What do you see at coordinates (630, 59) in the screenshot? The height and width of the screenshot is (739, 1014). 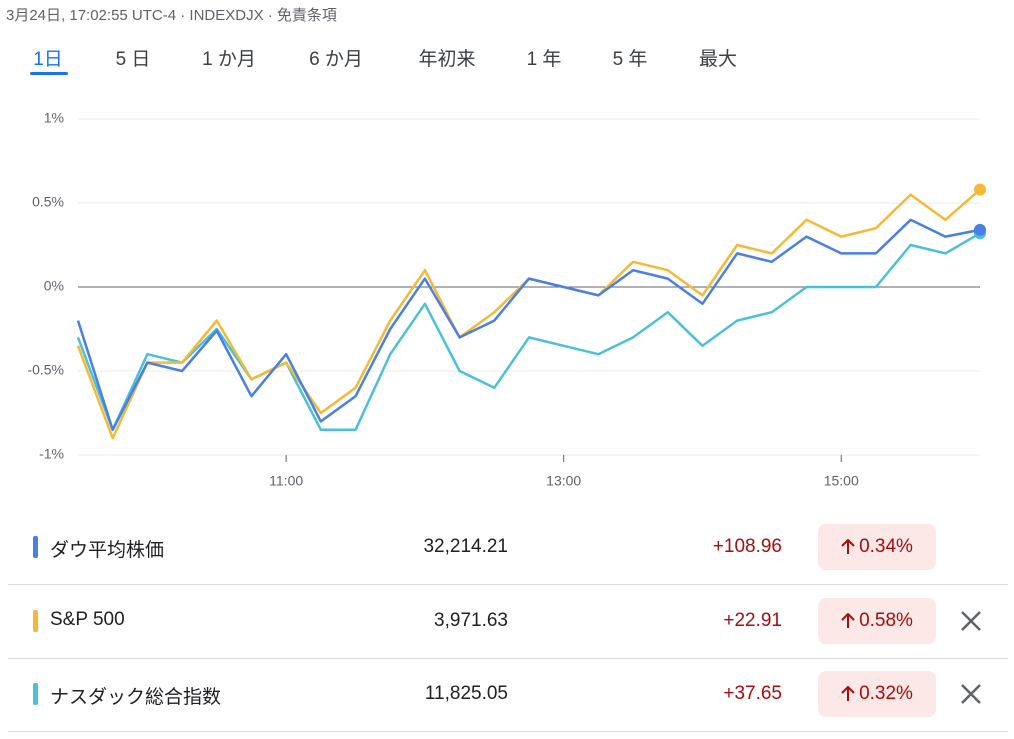 I see `range-tab: 5 年` at bounding box center [630, 59].